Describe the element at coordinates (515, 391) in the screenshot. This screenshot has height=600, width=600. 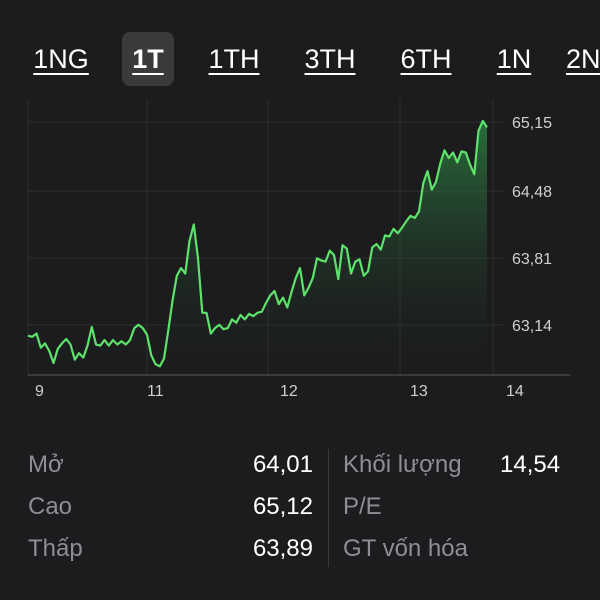
I see `x-tick-label: 14` at that location.